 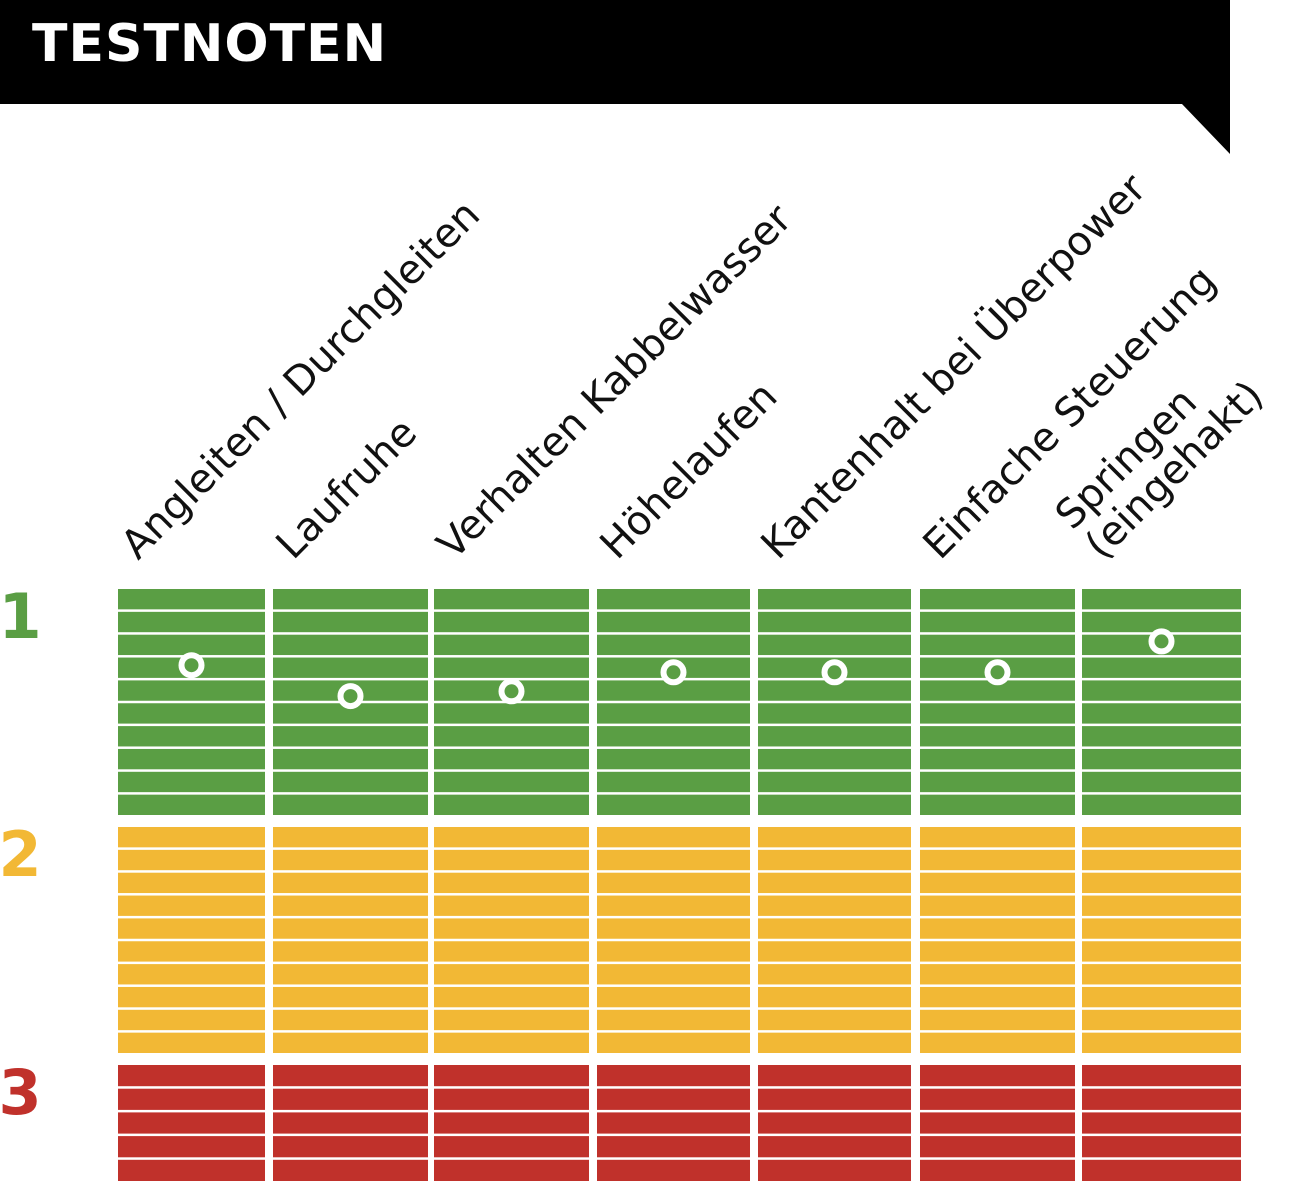 I want to click on page-title: TESTNOTEN, so click(x=210, y=44).